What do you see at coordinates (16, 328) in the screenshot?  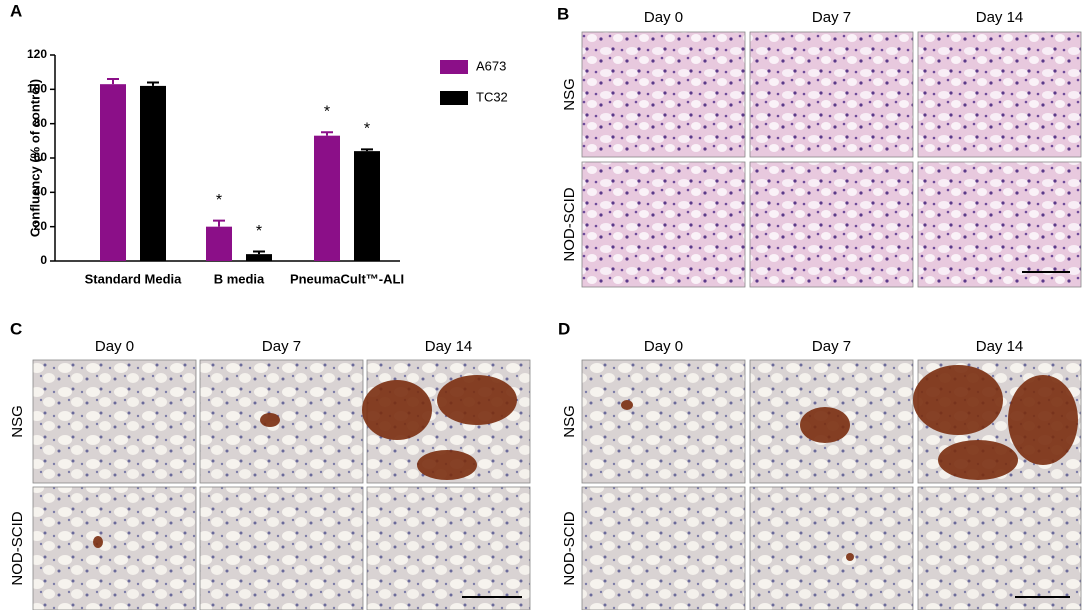 I see `panel-label: C` at bounding box center [16, 328].